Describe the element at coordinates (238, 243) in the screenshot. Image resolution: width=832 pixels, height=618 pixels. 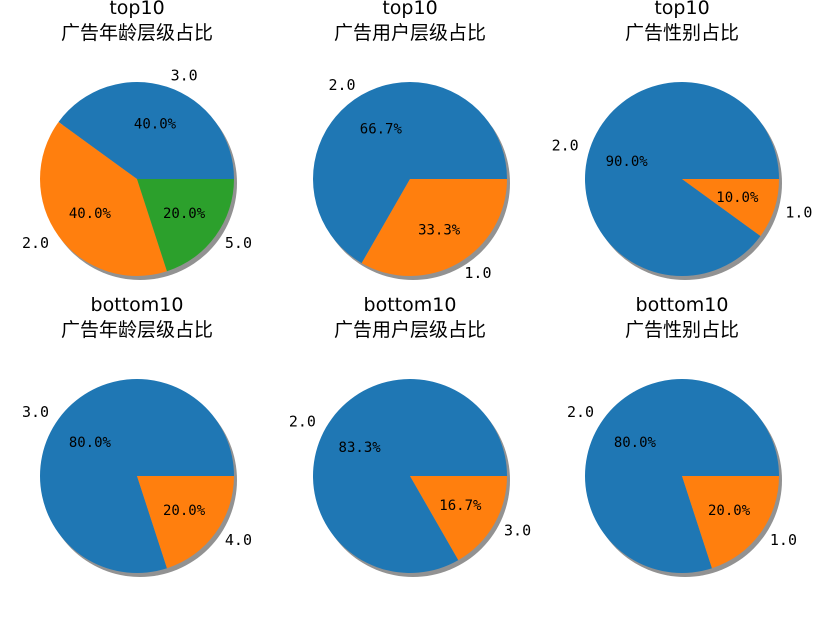
I see `slice-label: 5.0` at that location.